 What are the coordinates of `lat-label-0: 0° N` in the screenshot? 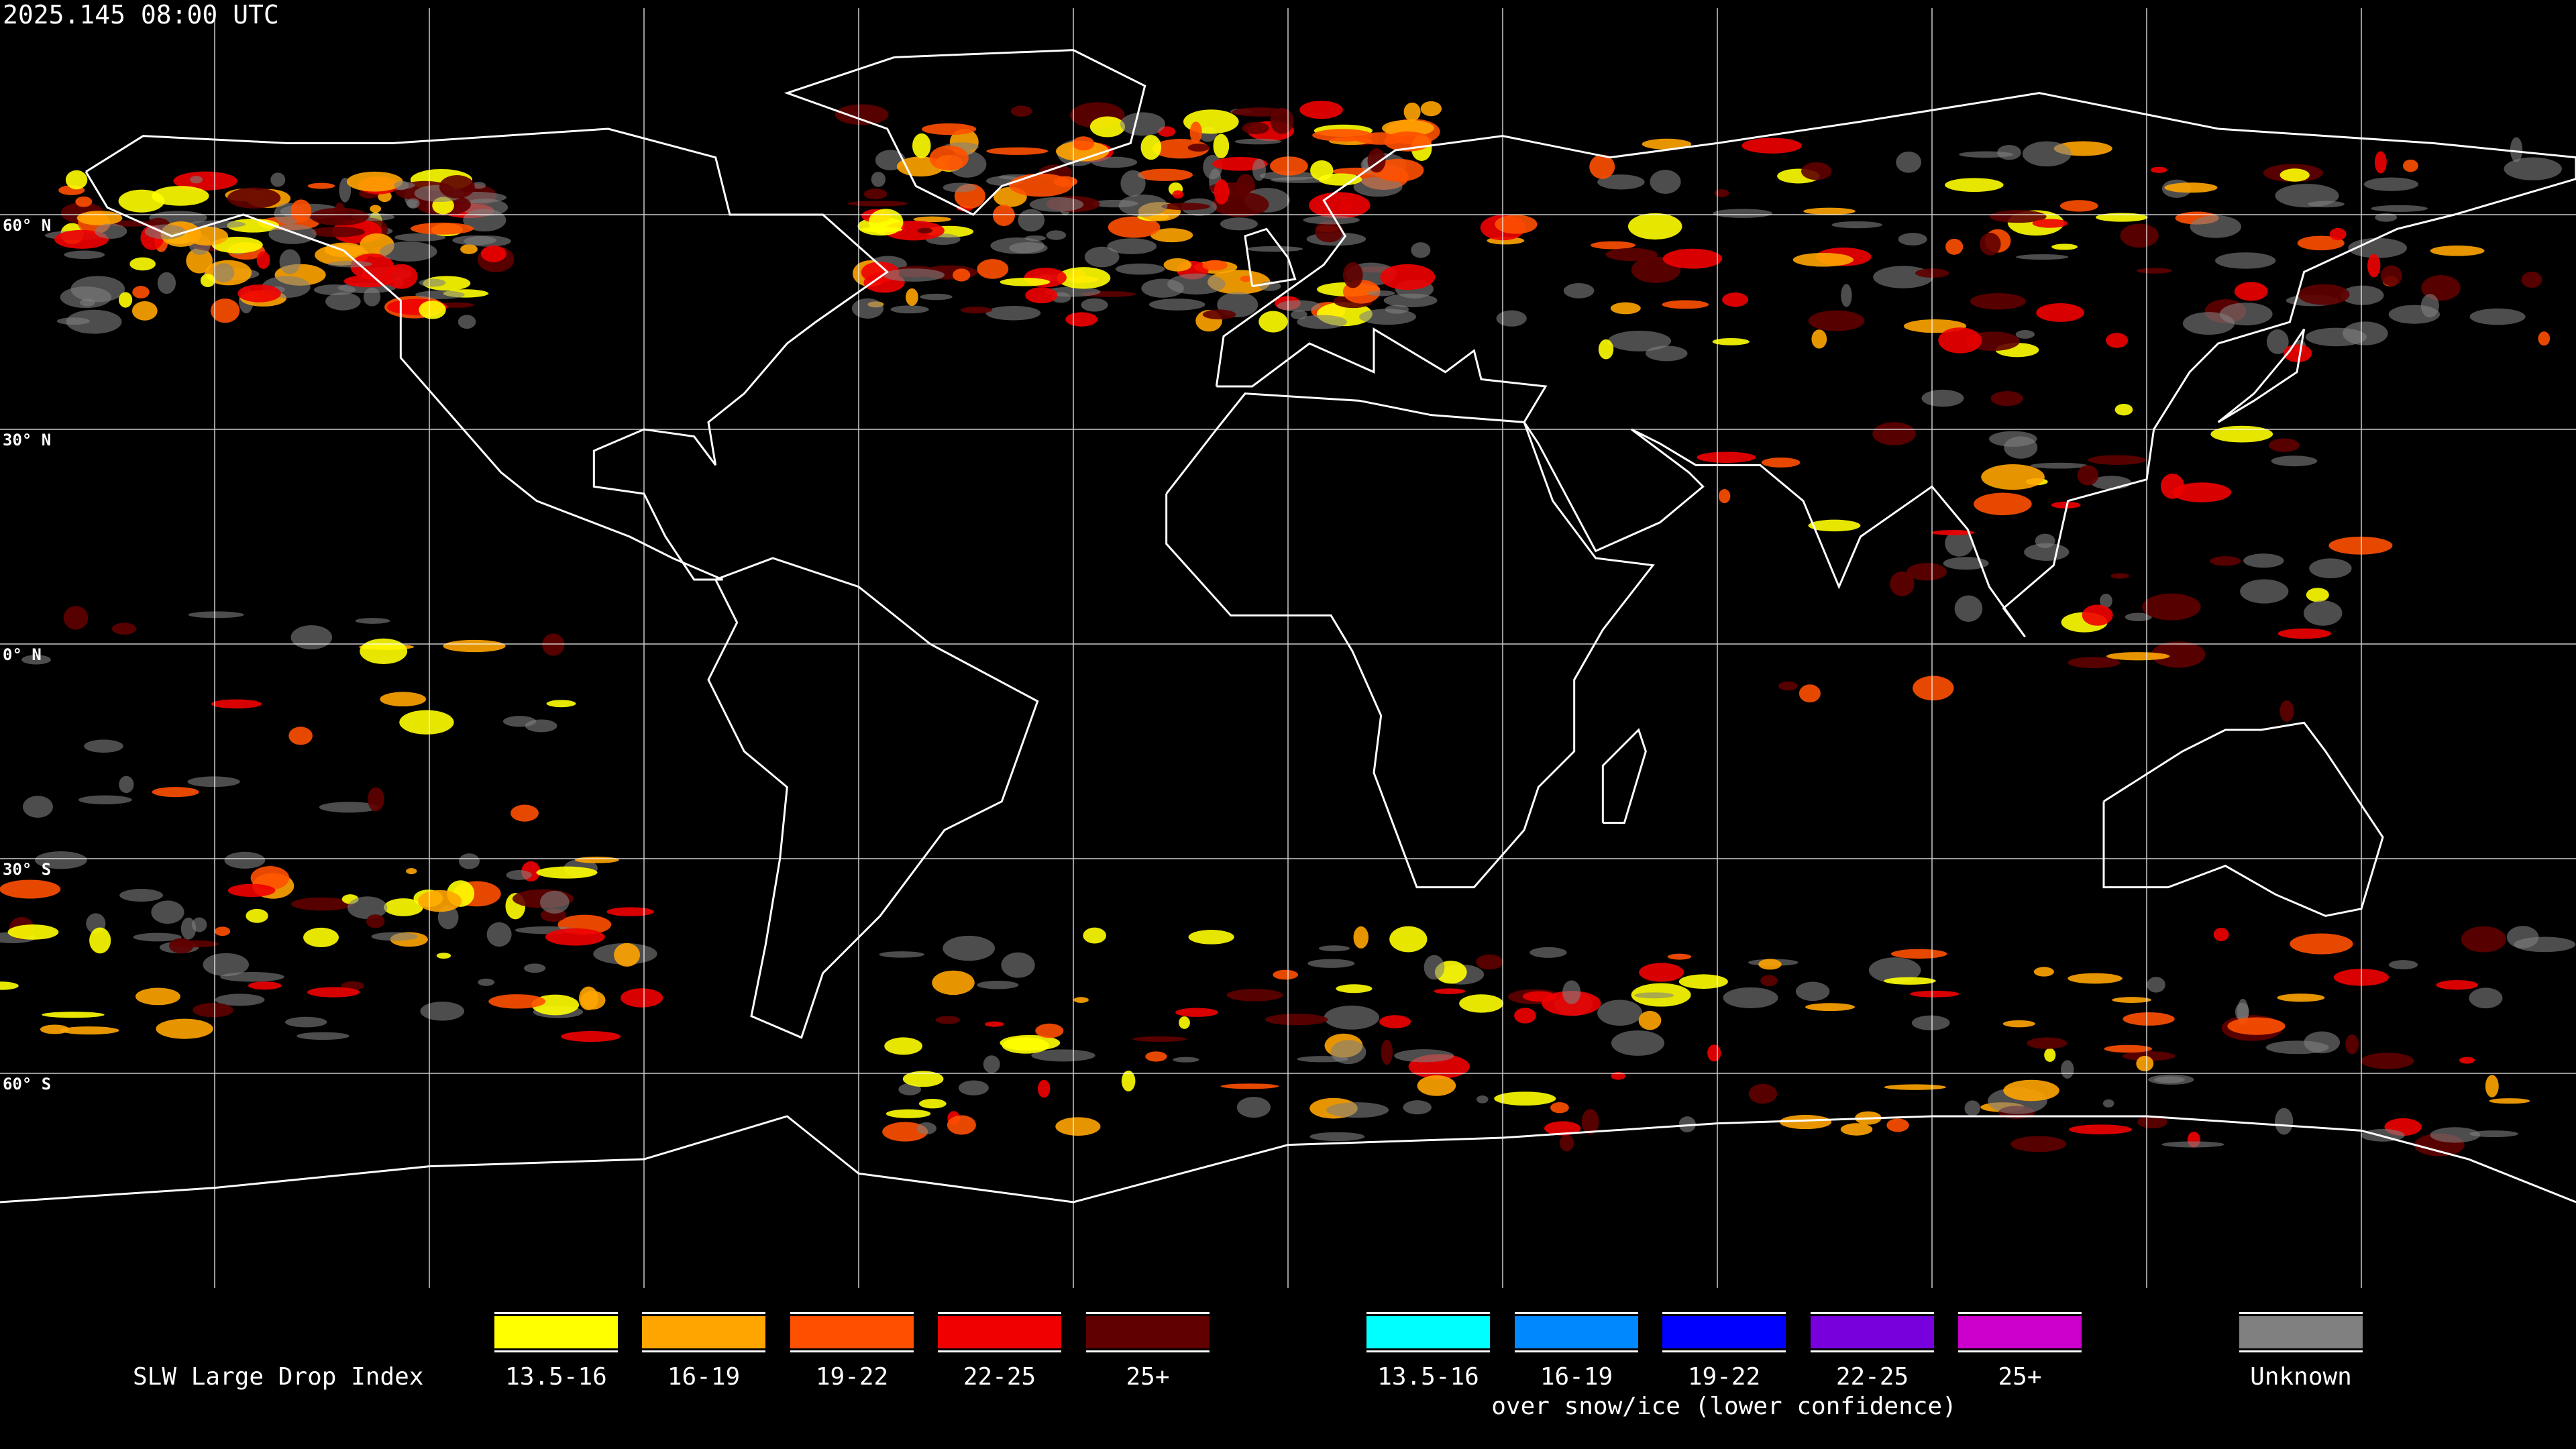 It's located at (22, 654).